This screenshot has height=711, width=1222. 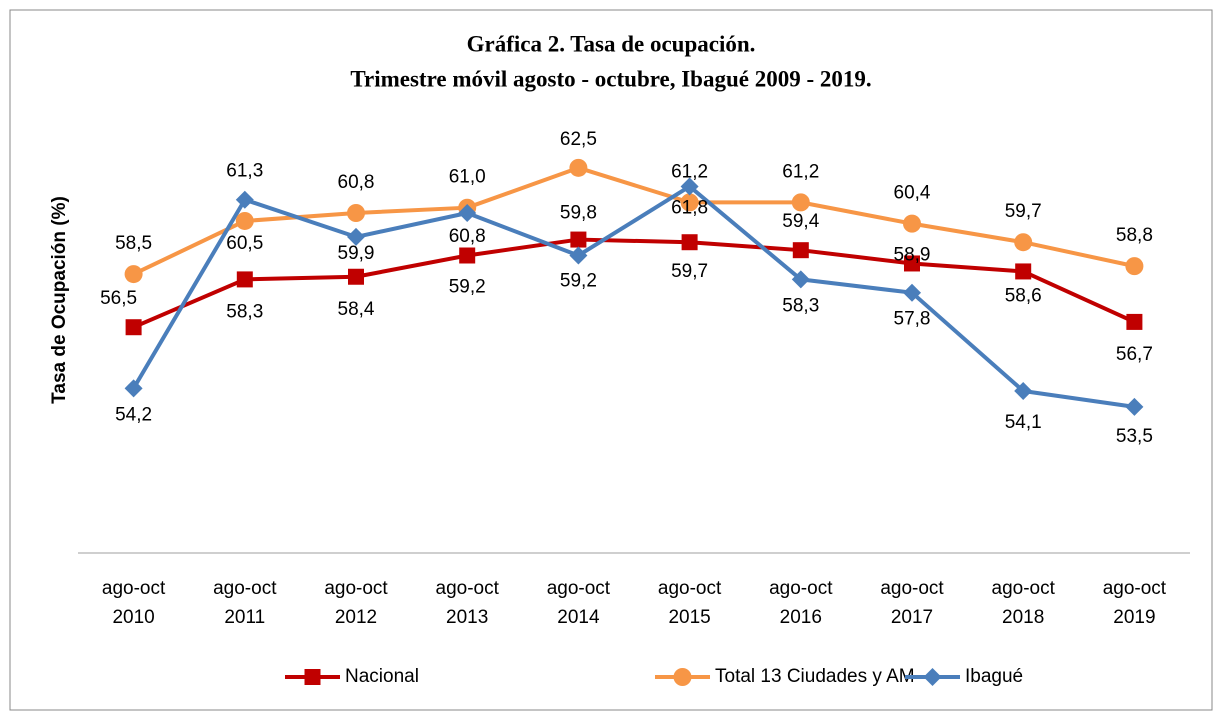 What do you see at coordinates (689, 603) in the screenshot?
I see `x-tick-label: ago-oct 2015` at bounding box center [689, 603].